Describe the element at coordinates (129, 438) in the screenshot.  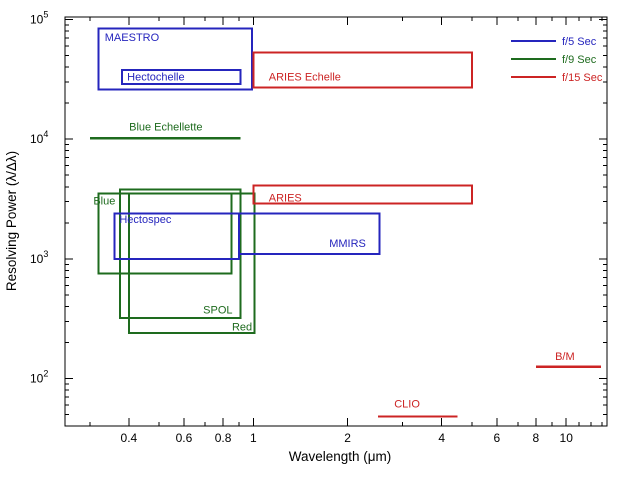
I see `x-tick-label: 0.4` at that location.